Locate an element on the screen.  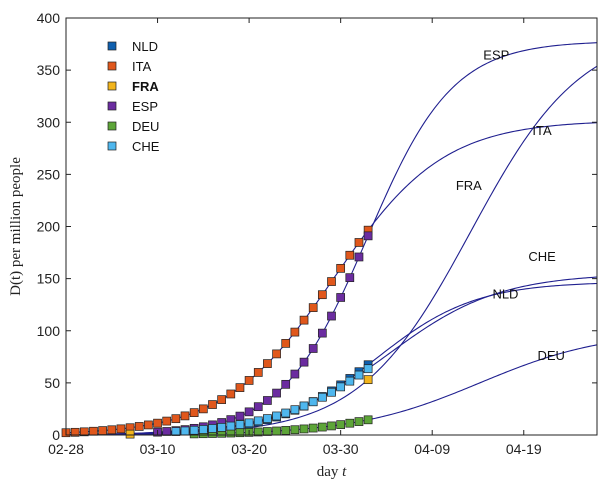
y-tick-label: 300 is located at coordinates (49, 122).